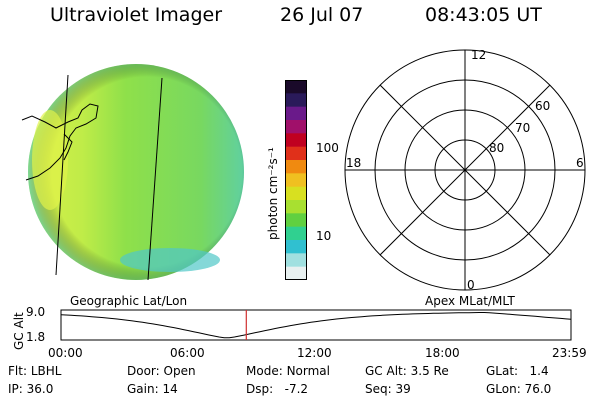 This screenshot has height=400, width=600. I want to click on altitude-plot, so click(316, 325).